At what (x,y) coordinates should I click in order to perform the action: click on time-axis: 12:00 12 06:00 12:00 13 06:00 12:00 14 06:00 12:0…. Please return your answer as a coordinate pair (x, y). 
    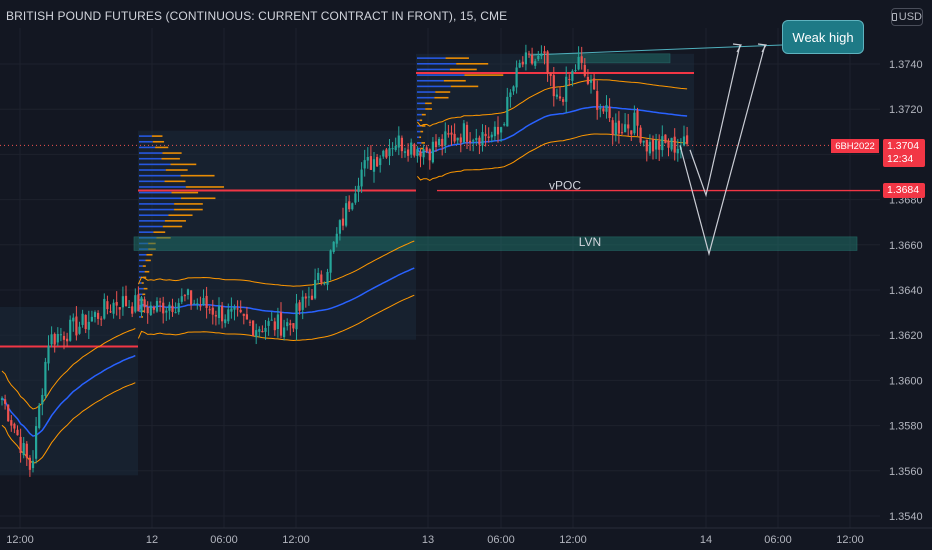
    Looking at the image, I should click on (466, 536).